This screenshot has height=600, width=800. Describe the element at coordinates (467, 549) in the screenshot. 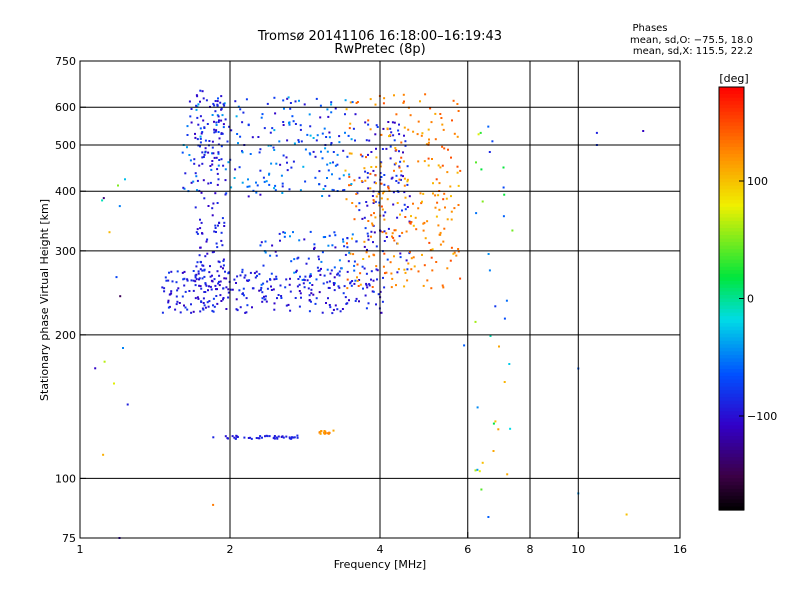

I see `x-tick-label: 6` at that location.